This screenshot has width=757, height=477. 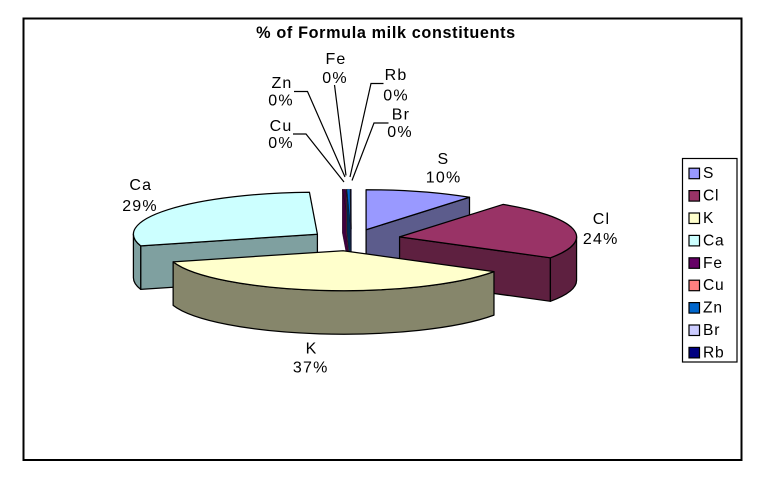 What do you see at coordinates (386, 33) in the screenshot?
I see `svg-text: % of Formula milk constituents` at bounding box center [386, 33].